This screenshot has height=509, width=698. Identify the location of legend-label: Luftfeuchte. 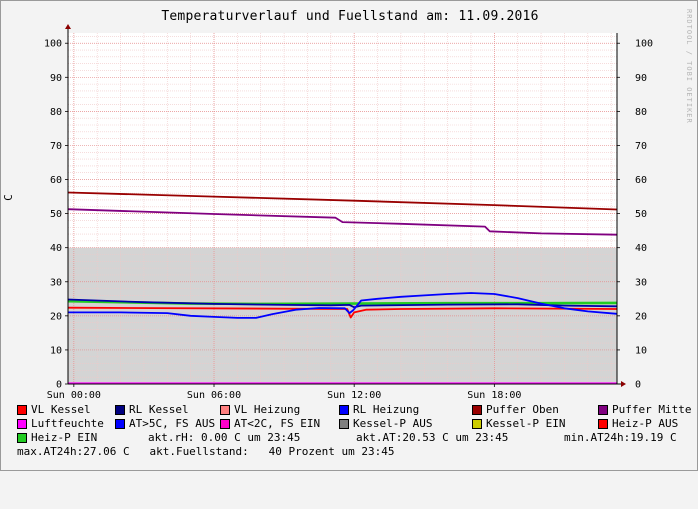
(67, 423).